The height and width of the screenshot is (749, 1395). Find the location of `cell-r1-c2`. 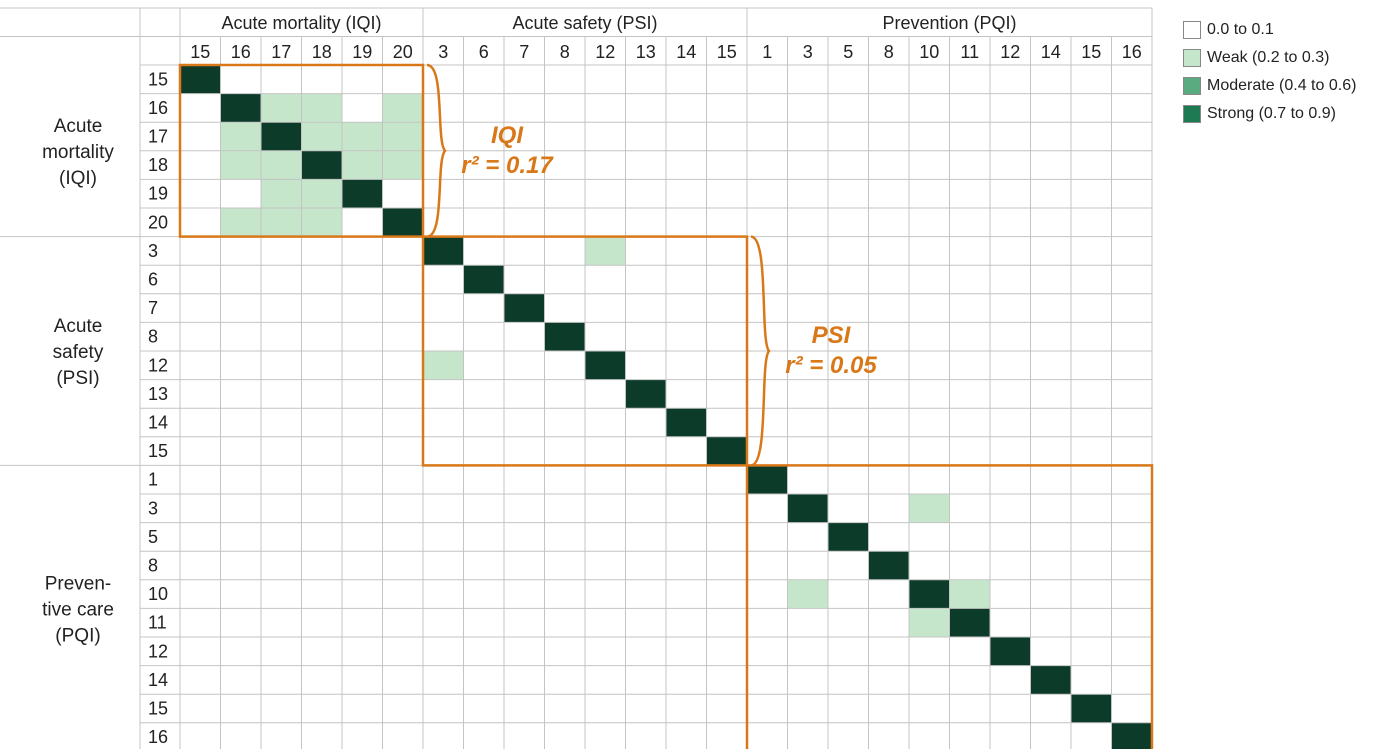

cell-r1-c2 is located at coordinates (281, 108).